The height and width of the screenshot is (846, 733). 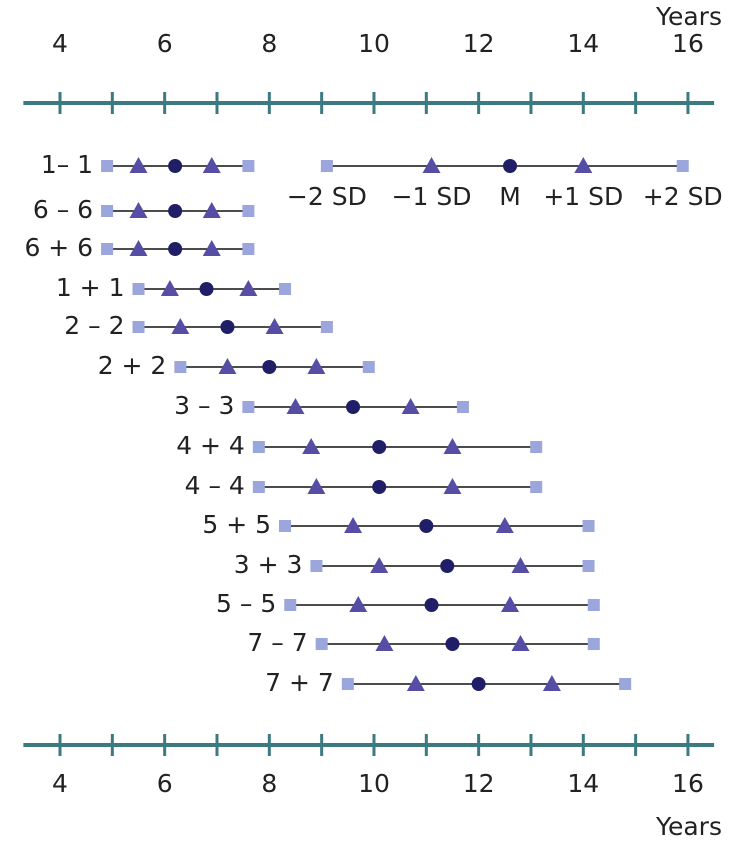 What do you see at coordinates (165, 43) in the screenshot?
I see `x-tick-label: 6` at bounding box center [165, 43].